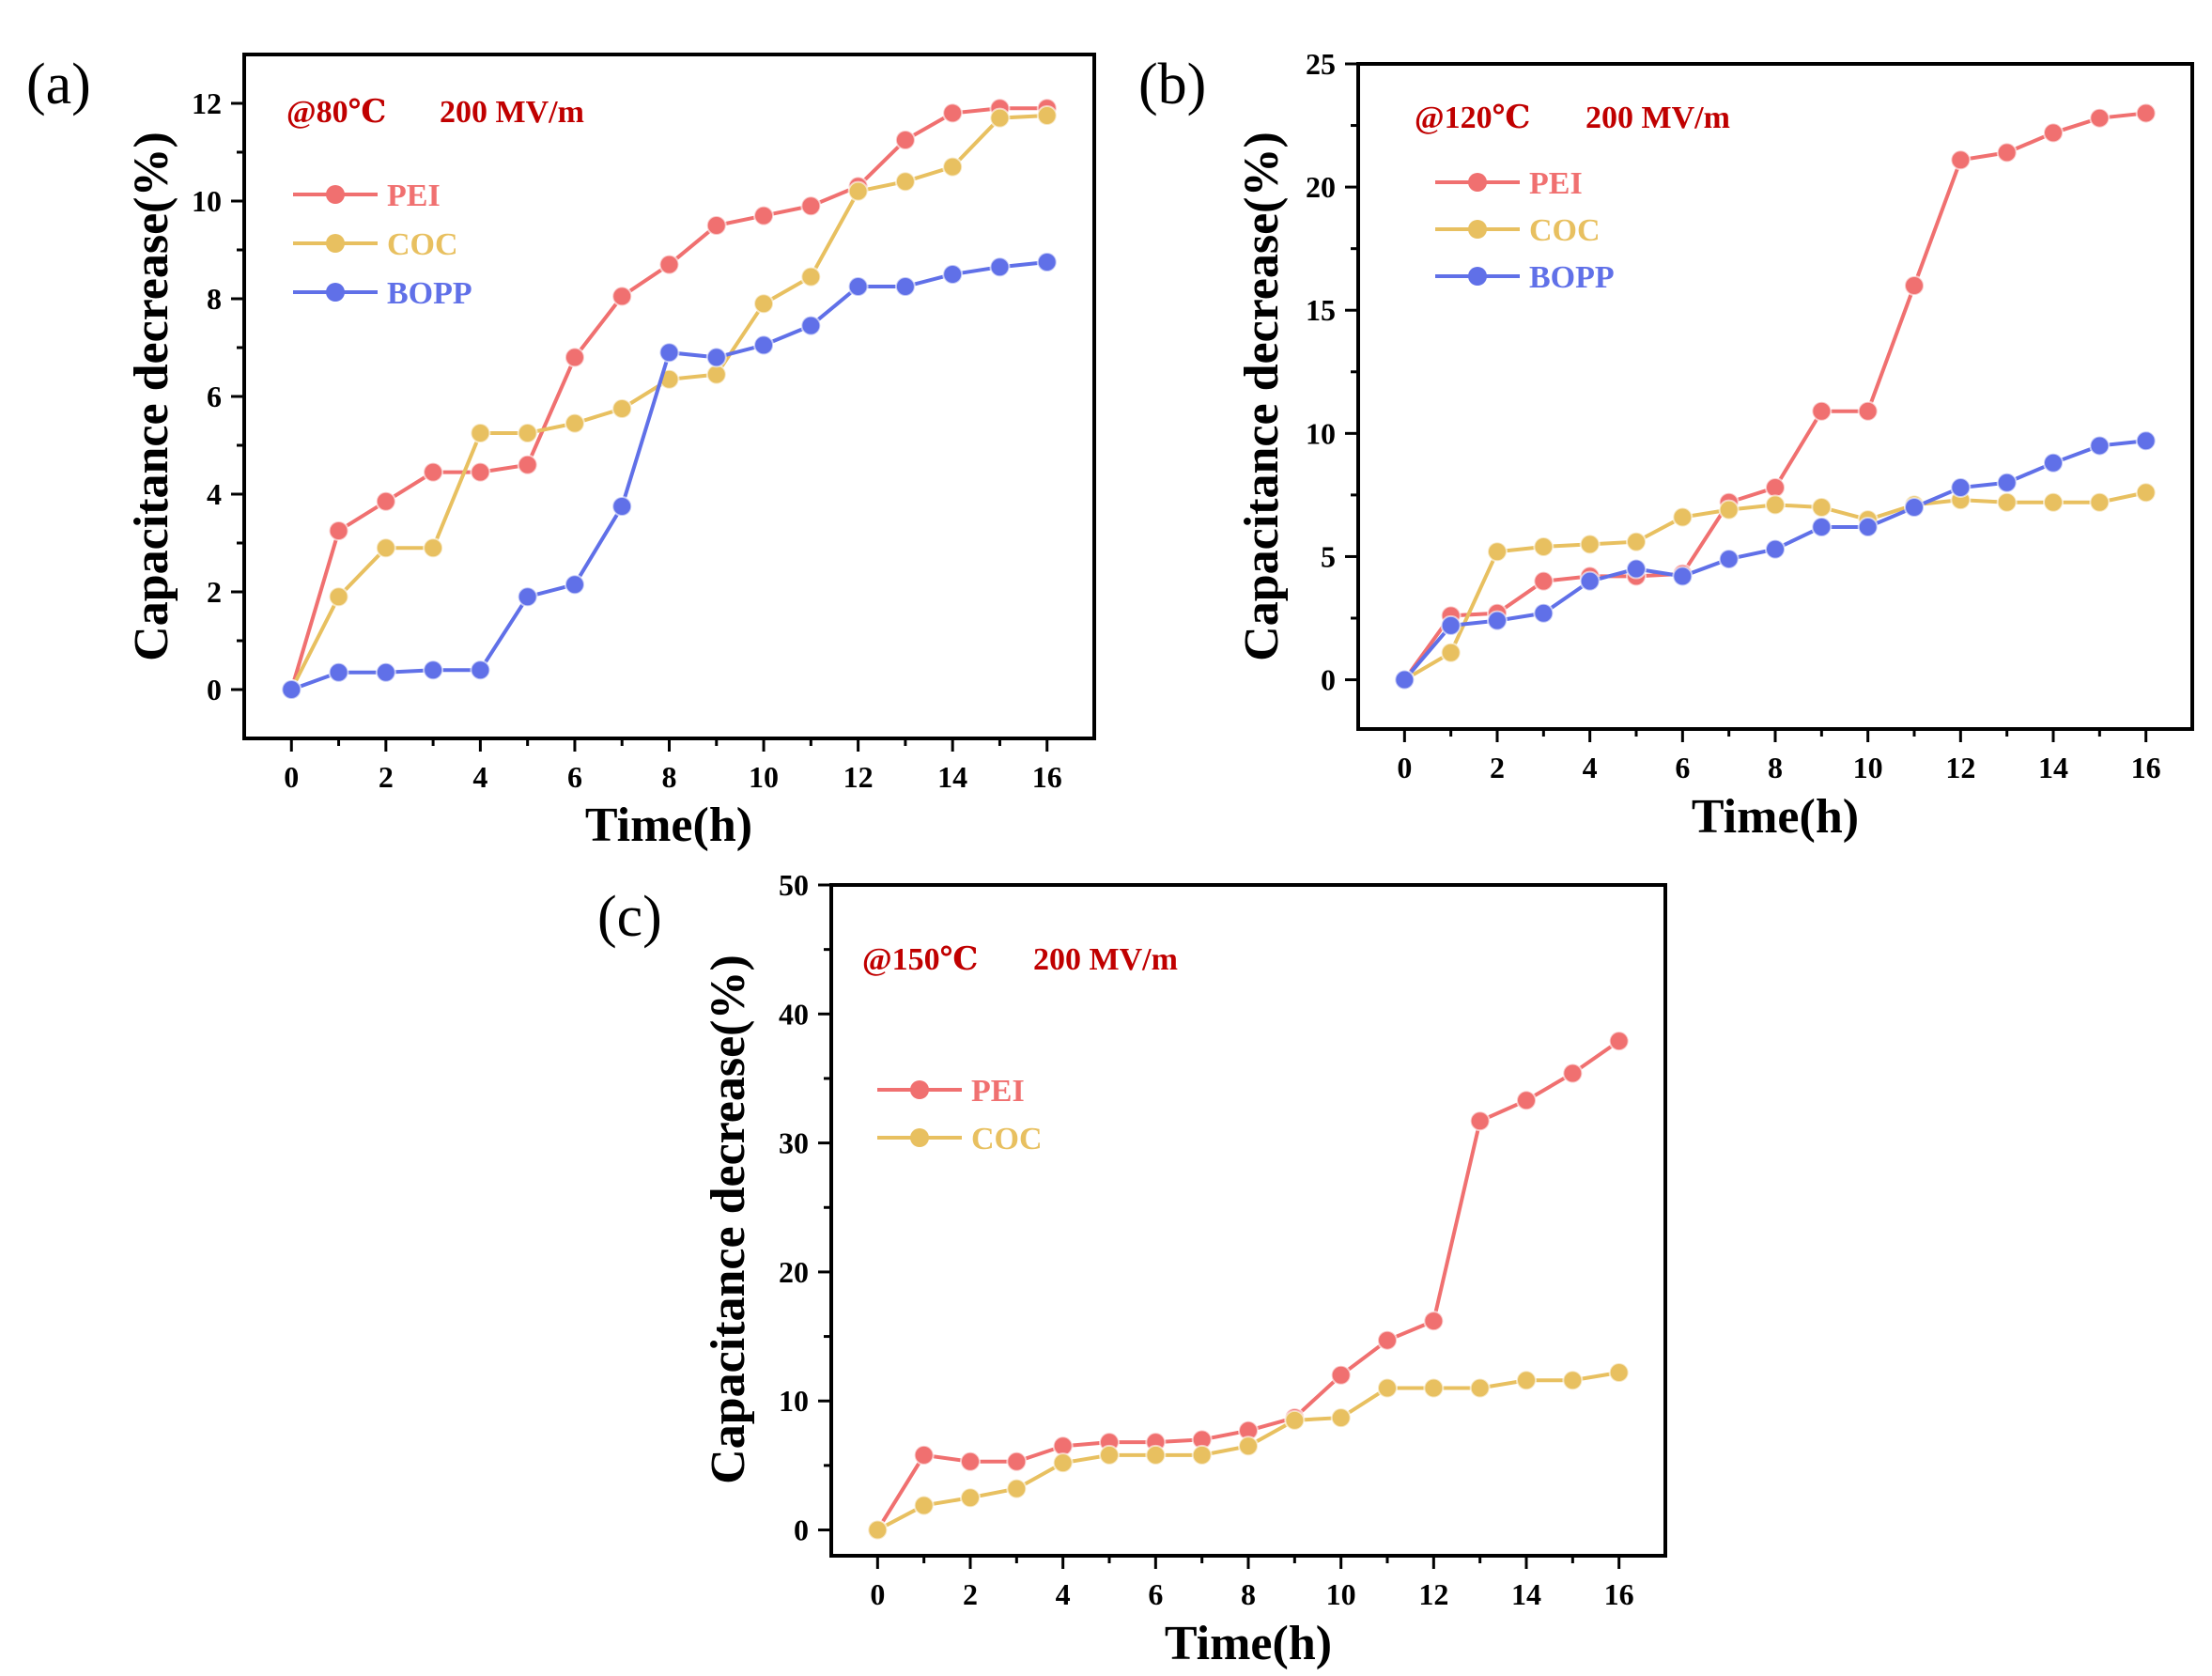  What do you see at coordinates (1868, 767) in the screenshot?
I see `panel-b-x-tick-label: 10` at bounding box center [1868, 767].